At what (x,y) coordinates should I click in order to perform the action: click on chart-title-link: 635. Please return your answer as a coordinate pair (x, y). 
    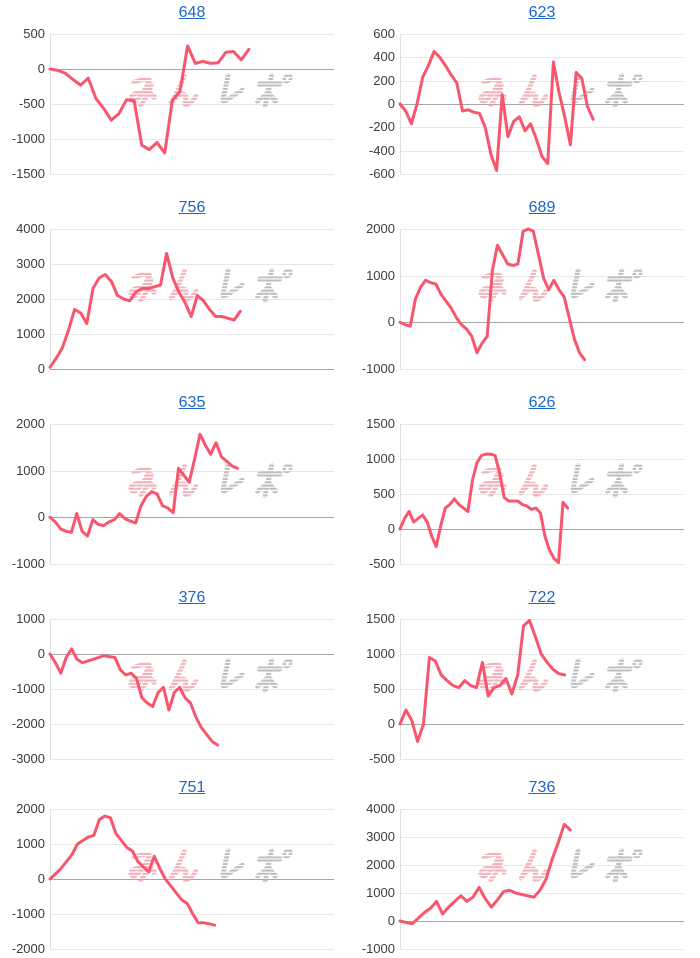
    Looking at the image, I should click on (192, 402).